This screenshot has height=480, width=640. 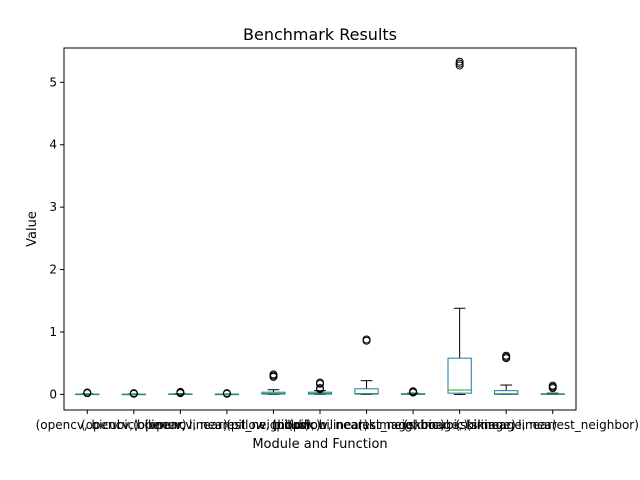 What do you see at coordinates (53, 145) in the screenshot?
I see `y-tick-label: 4` at bounding box center [53, 145].